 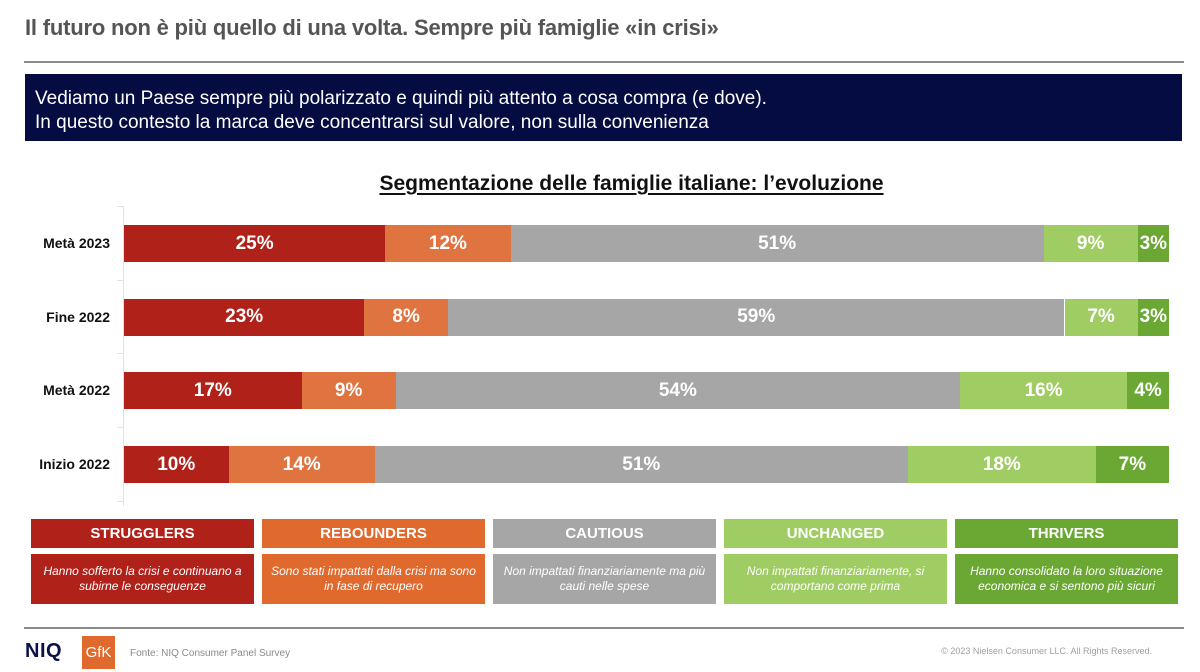 What do you see at coordinates (604, 62) in the screenshot?
I see `title-divider` at bounding box center [604, 62].